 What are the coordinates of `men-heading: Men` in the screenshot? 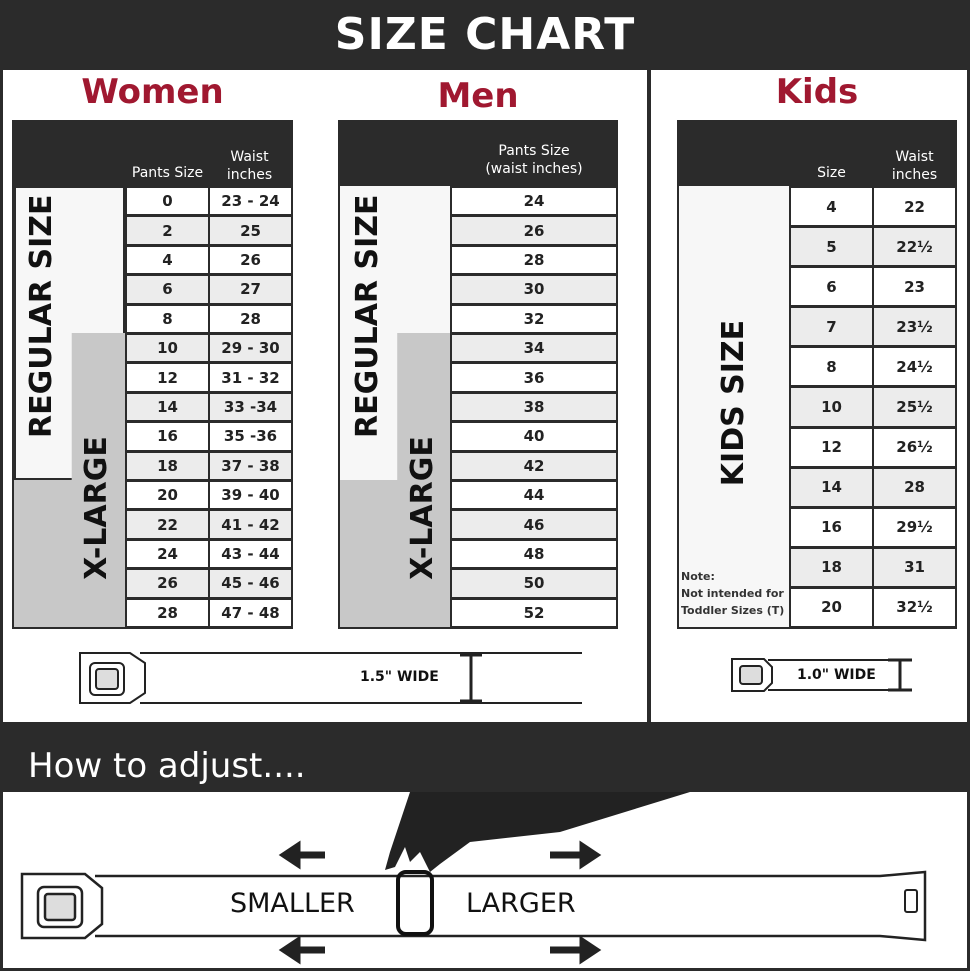 It's located at (478, 96).